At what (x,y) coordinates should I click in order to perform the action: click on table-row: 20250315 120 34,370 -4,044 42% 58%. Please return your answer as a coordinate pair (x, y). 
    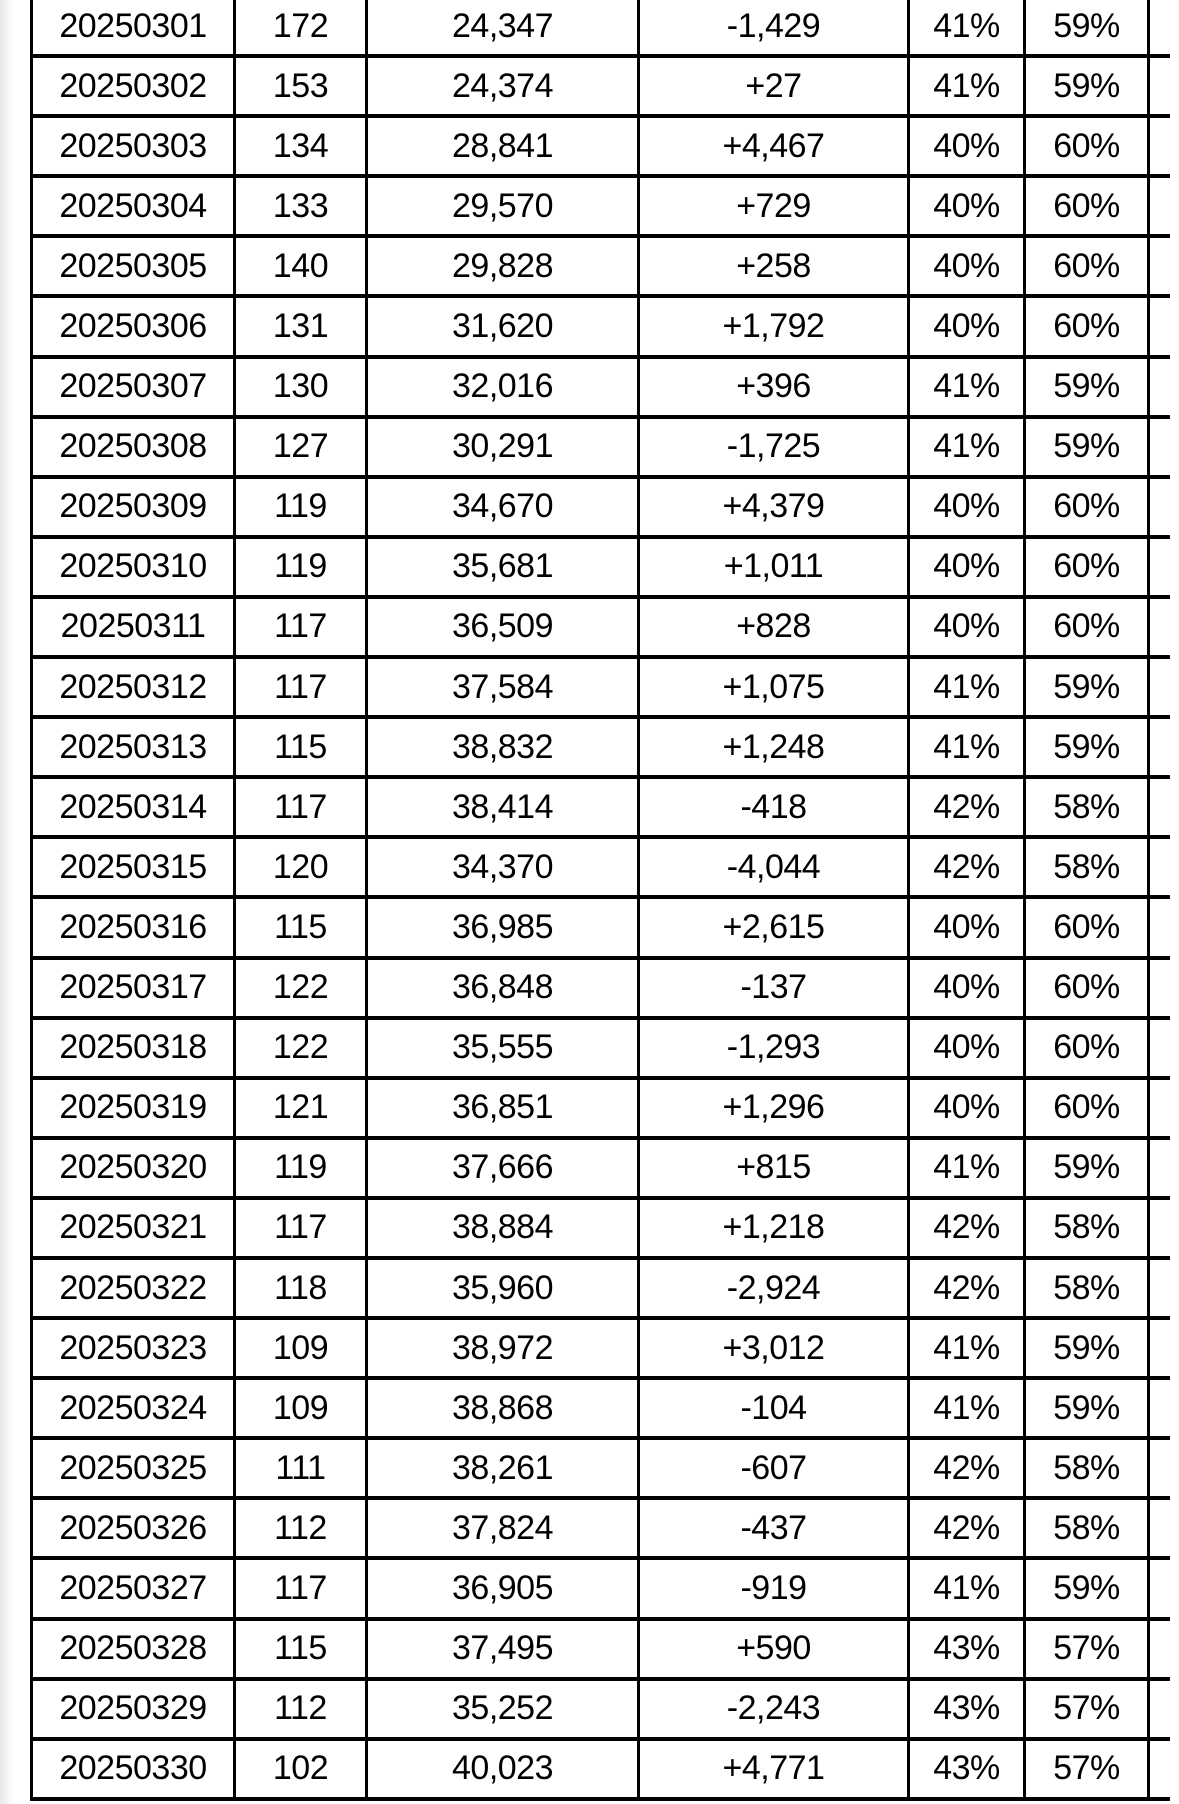
    Looking at the image, I should click on (600, 867).